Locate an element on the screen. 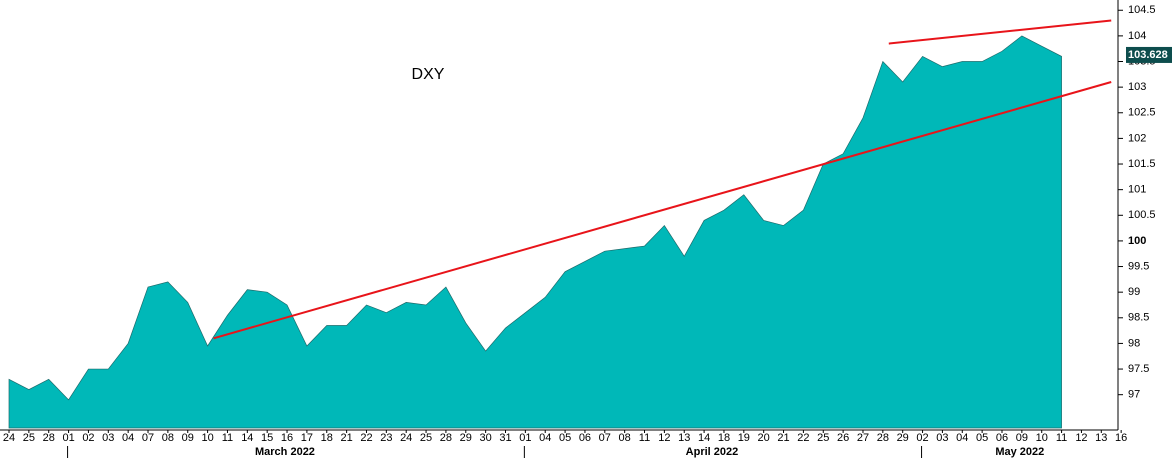  y-tick-label: 99 is located at coordinates (1134, 292).